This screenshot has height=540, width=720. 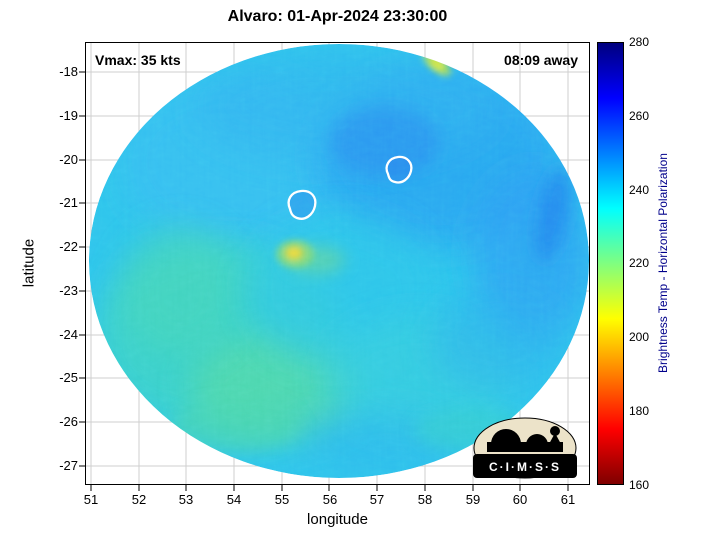 I want to click on x-tick-label: 55, so click(x=282, y=499).